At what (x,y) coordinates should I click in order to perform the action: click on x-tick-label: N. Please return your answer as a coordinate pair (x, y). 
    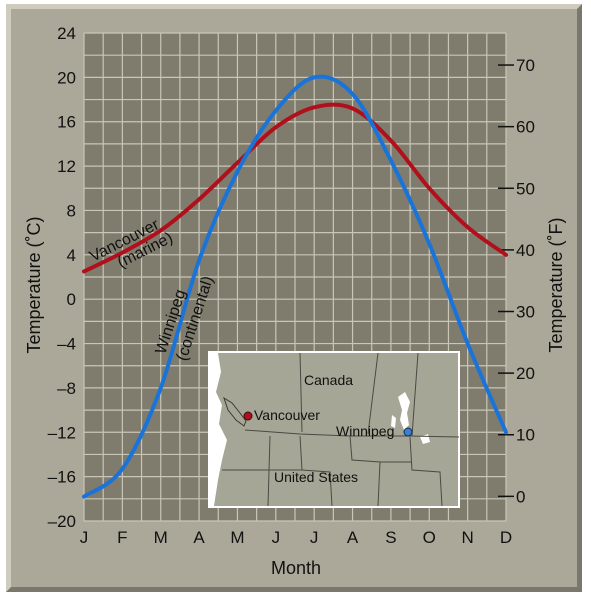
    Looking at the image, I should click on (467, 537).